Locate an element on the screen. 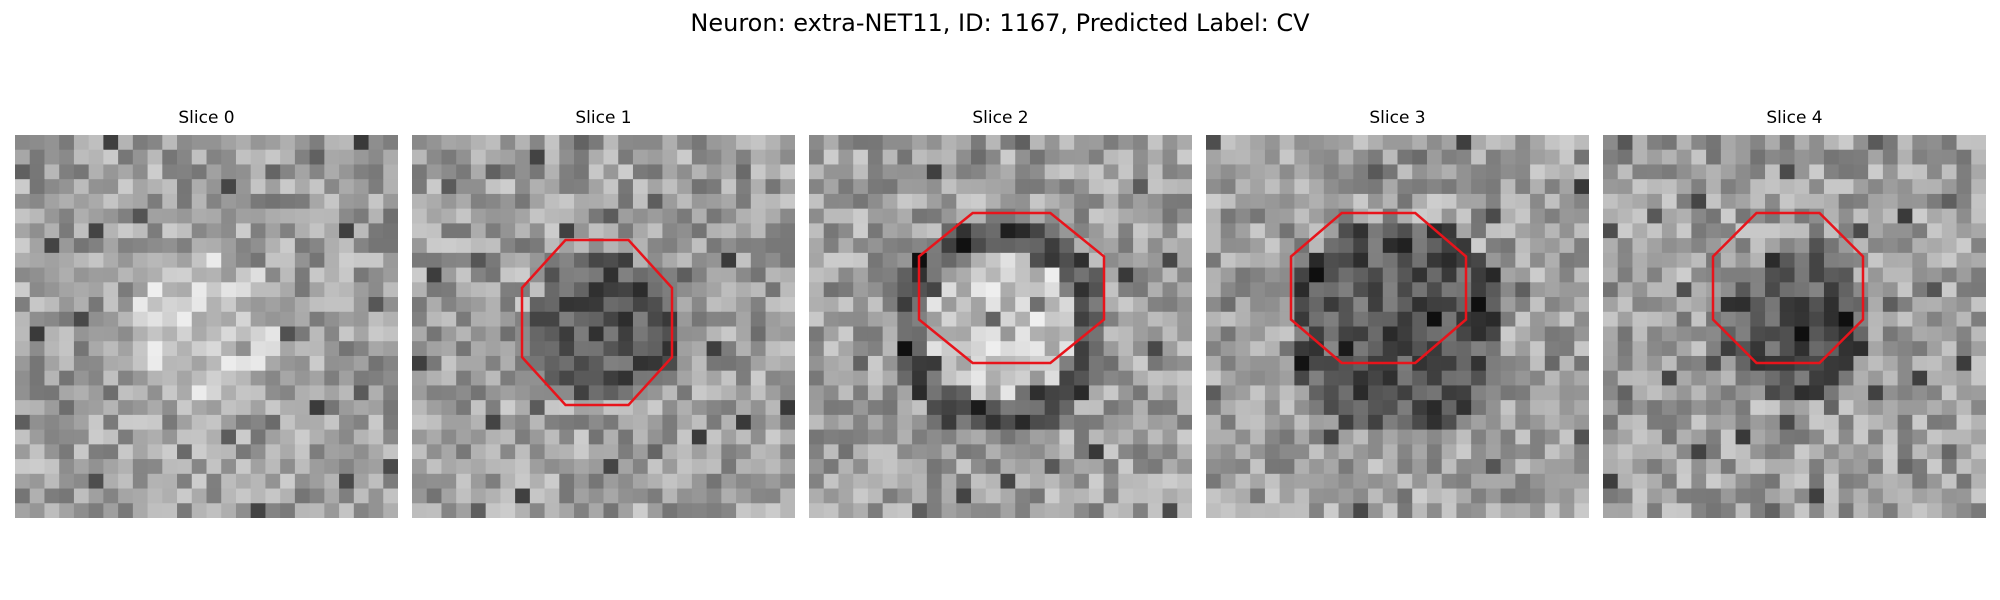 This screenshot has width=2000, height=600. slice-title: Slice 1 is located at coordinates (603, 118).